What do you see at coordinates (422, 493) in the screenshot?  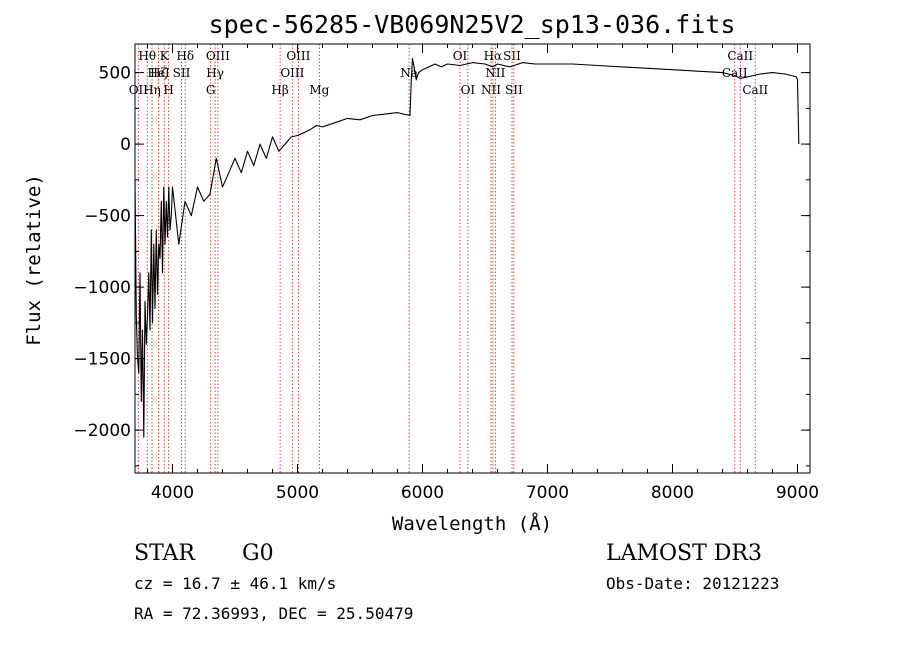 I see `x-tick-label: 6000` at bounding box center [422, 493].